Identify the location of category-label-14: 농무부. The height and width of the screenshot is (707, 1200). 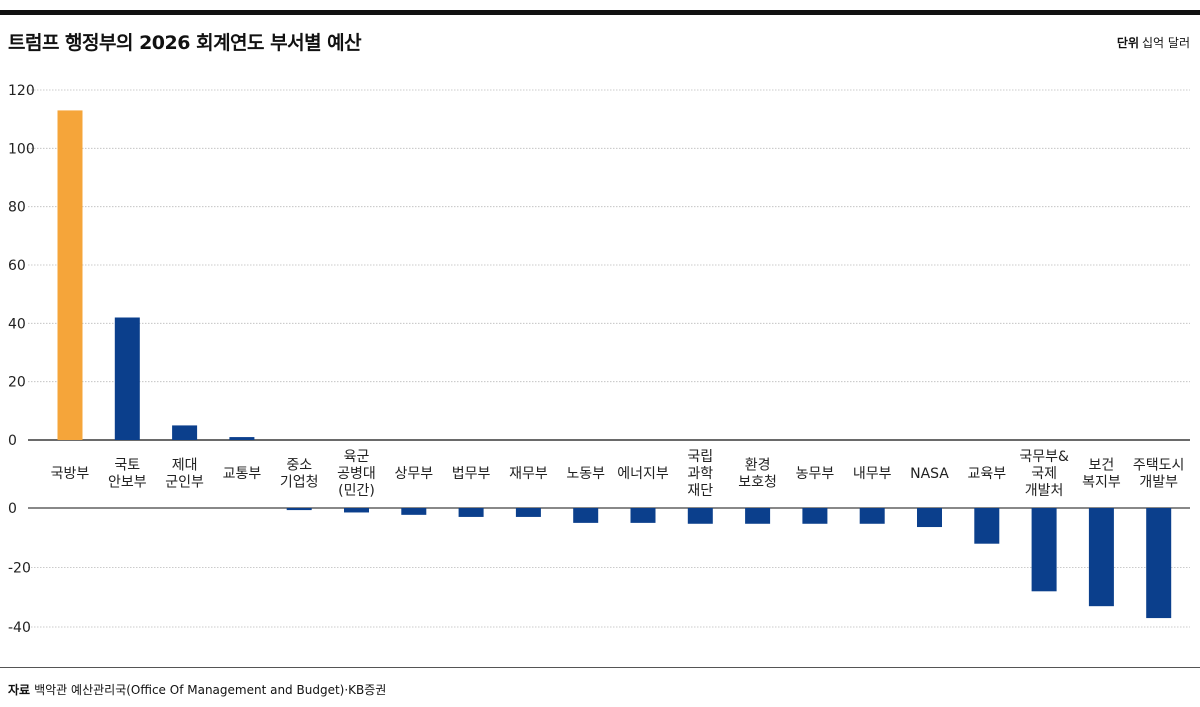
(815, 474).